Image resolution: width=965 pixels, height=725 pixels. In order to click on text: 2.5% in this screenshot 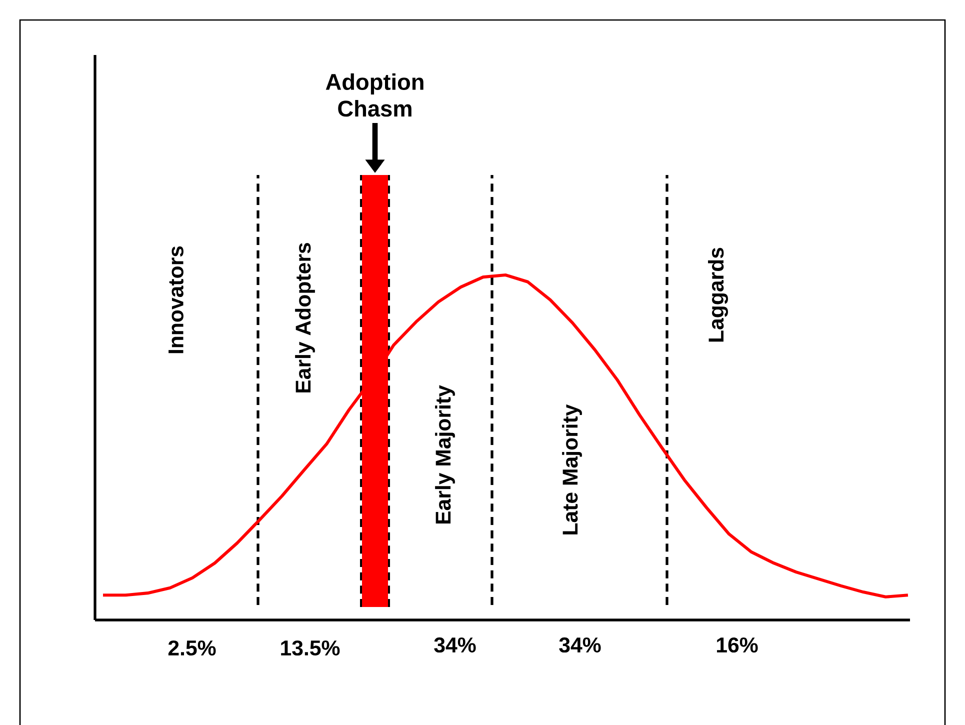, I will do `click(192, 648)`.